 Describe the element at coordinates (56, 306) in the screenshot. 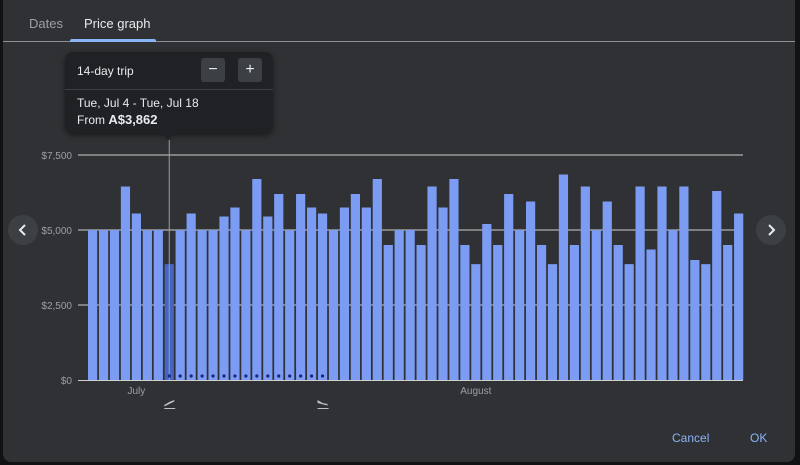

I see `y-tick-label: $2,500` at that location.